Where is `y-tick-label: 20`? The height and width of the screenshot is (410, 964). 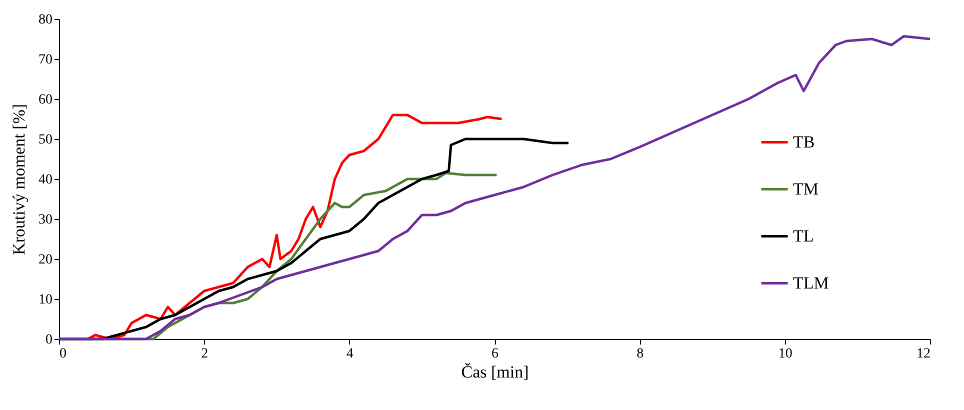 y-tick-label: 20 is located at coordinates (45, 260).